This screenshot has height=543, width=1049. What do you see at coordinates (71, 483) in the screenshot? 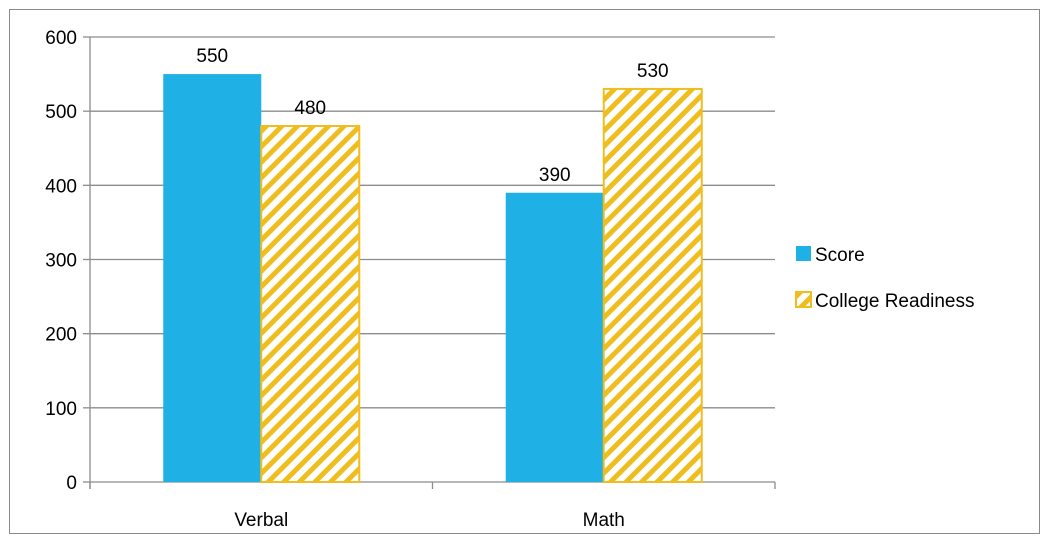
I see `y-tick-label: 0` at bounding box center [71, 483].